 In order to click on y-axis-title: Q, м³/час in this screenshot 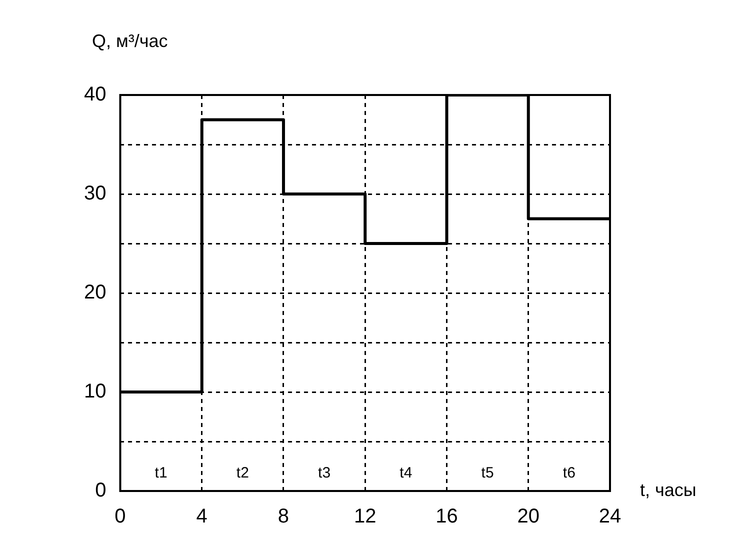, I will do `click(130, 40)`.